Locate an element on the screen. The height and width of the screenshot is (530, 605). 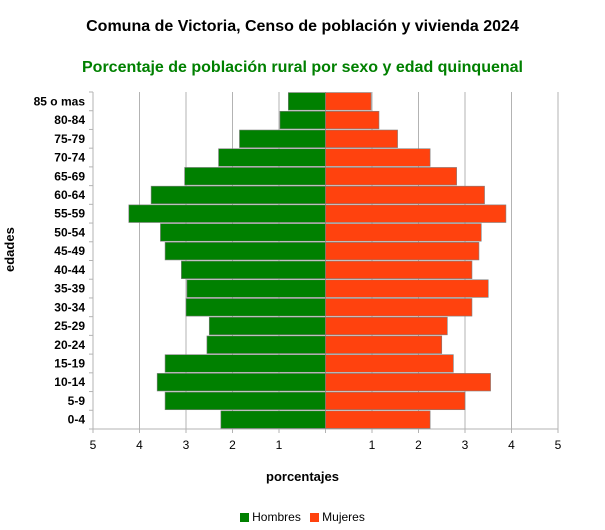
legend-item-hombres: Hombres is located at coordinates (270, 517).